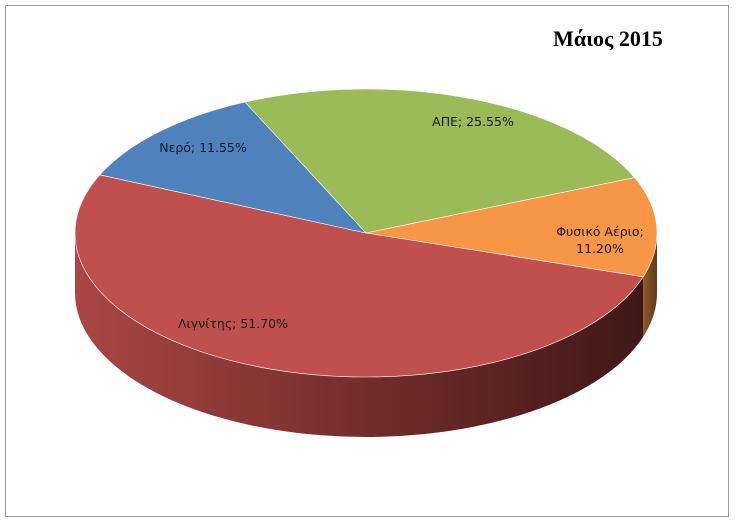 The height and width of the screenshot is (528, 736). I want to click on pie-slice-νερό, so click(233, 167).